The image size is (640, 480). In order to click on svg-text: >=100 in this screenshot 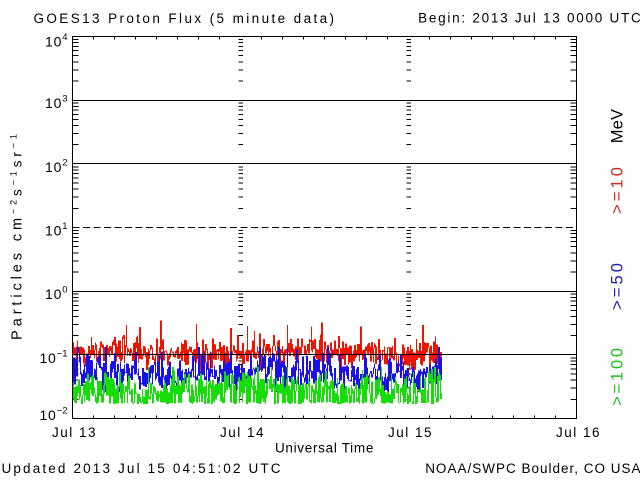, I will do `click(618, 375)`.